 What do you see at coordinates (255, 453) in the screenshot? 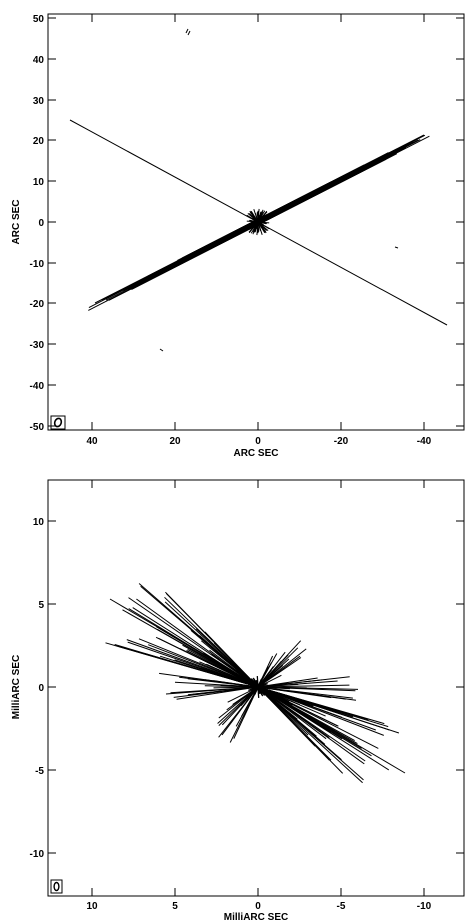
I see `top-x-axis-title: ARC SEC` at bounding box center [255, 453].